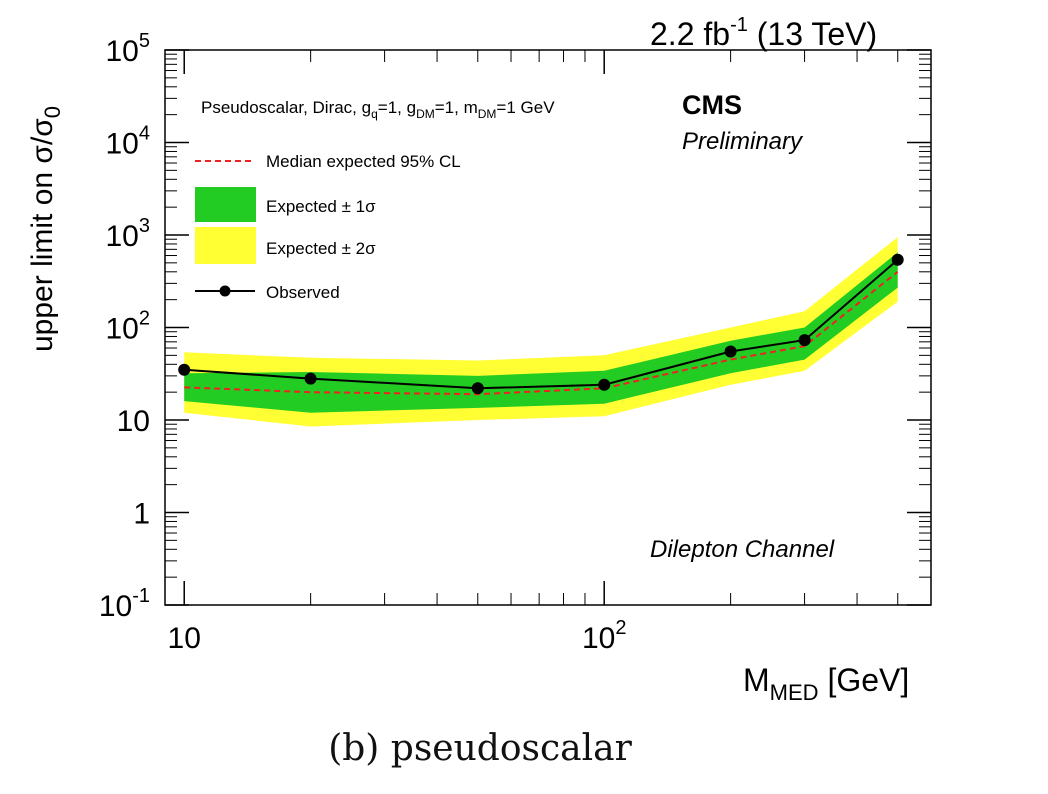 The height and width of the screenshot is (794, 1048). What do you see at coordinates (225, 291) in the screenshot?
I see `legend-marker-observed` at bounding box center [225, 291].